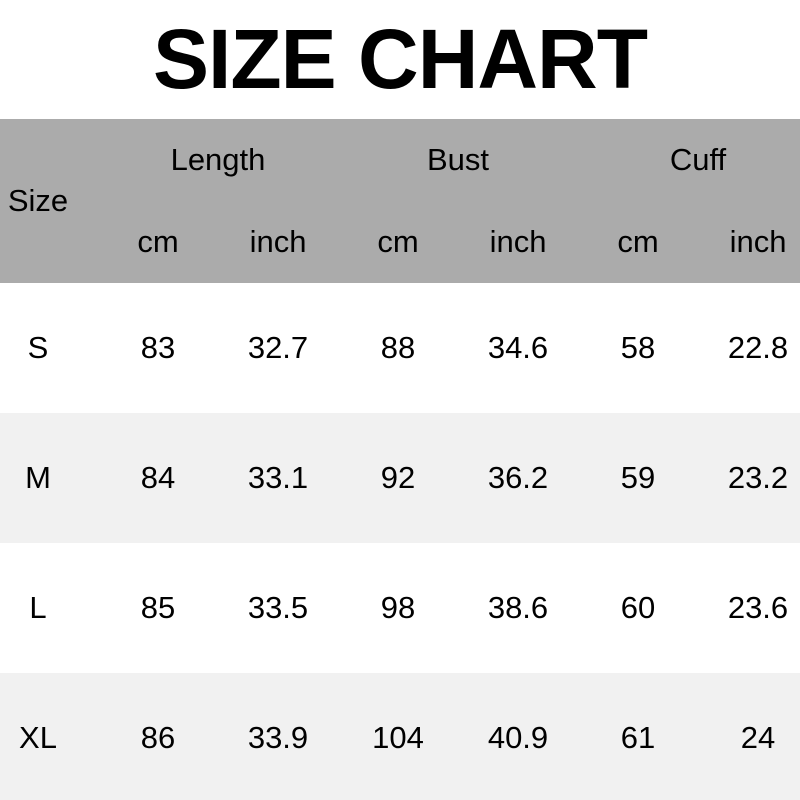 This screenshot has height=800, width=800. Describe the element at coordinates (758, 347) in the screenshot. I see `cuff-inch-value: 22.8` at that location.